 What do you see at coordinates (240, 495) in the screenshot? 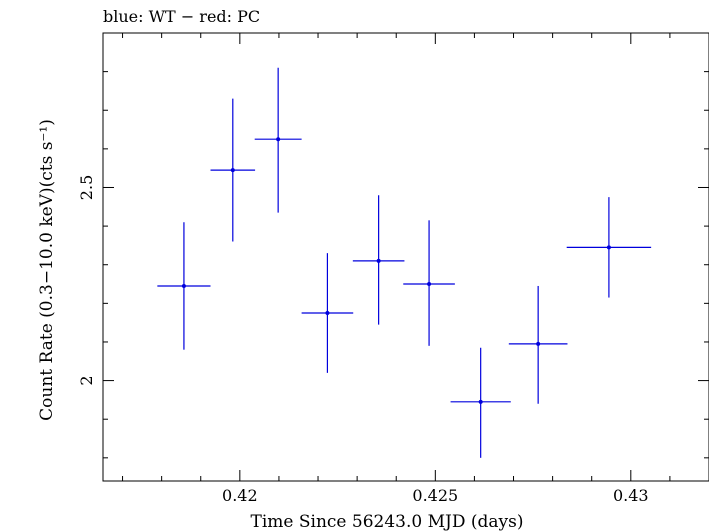
I see `x-tick-label: 0.42` at bounding box center [240, 495].